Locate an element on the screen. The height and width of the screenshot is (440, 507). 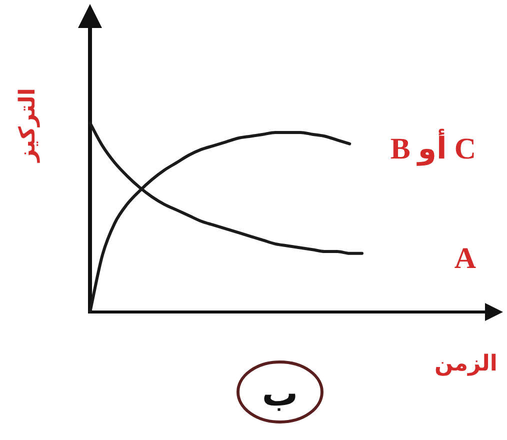
annotation: ب is located at coordinates (280, 394).